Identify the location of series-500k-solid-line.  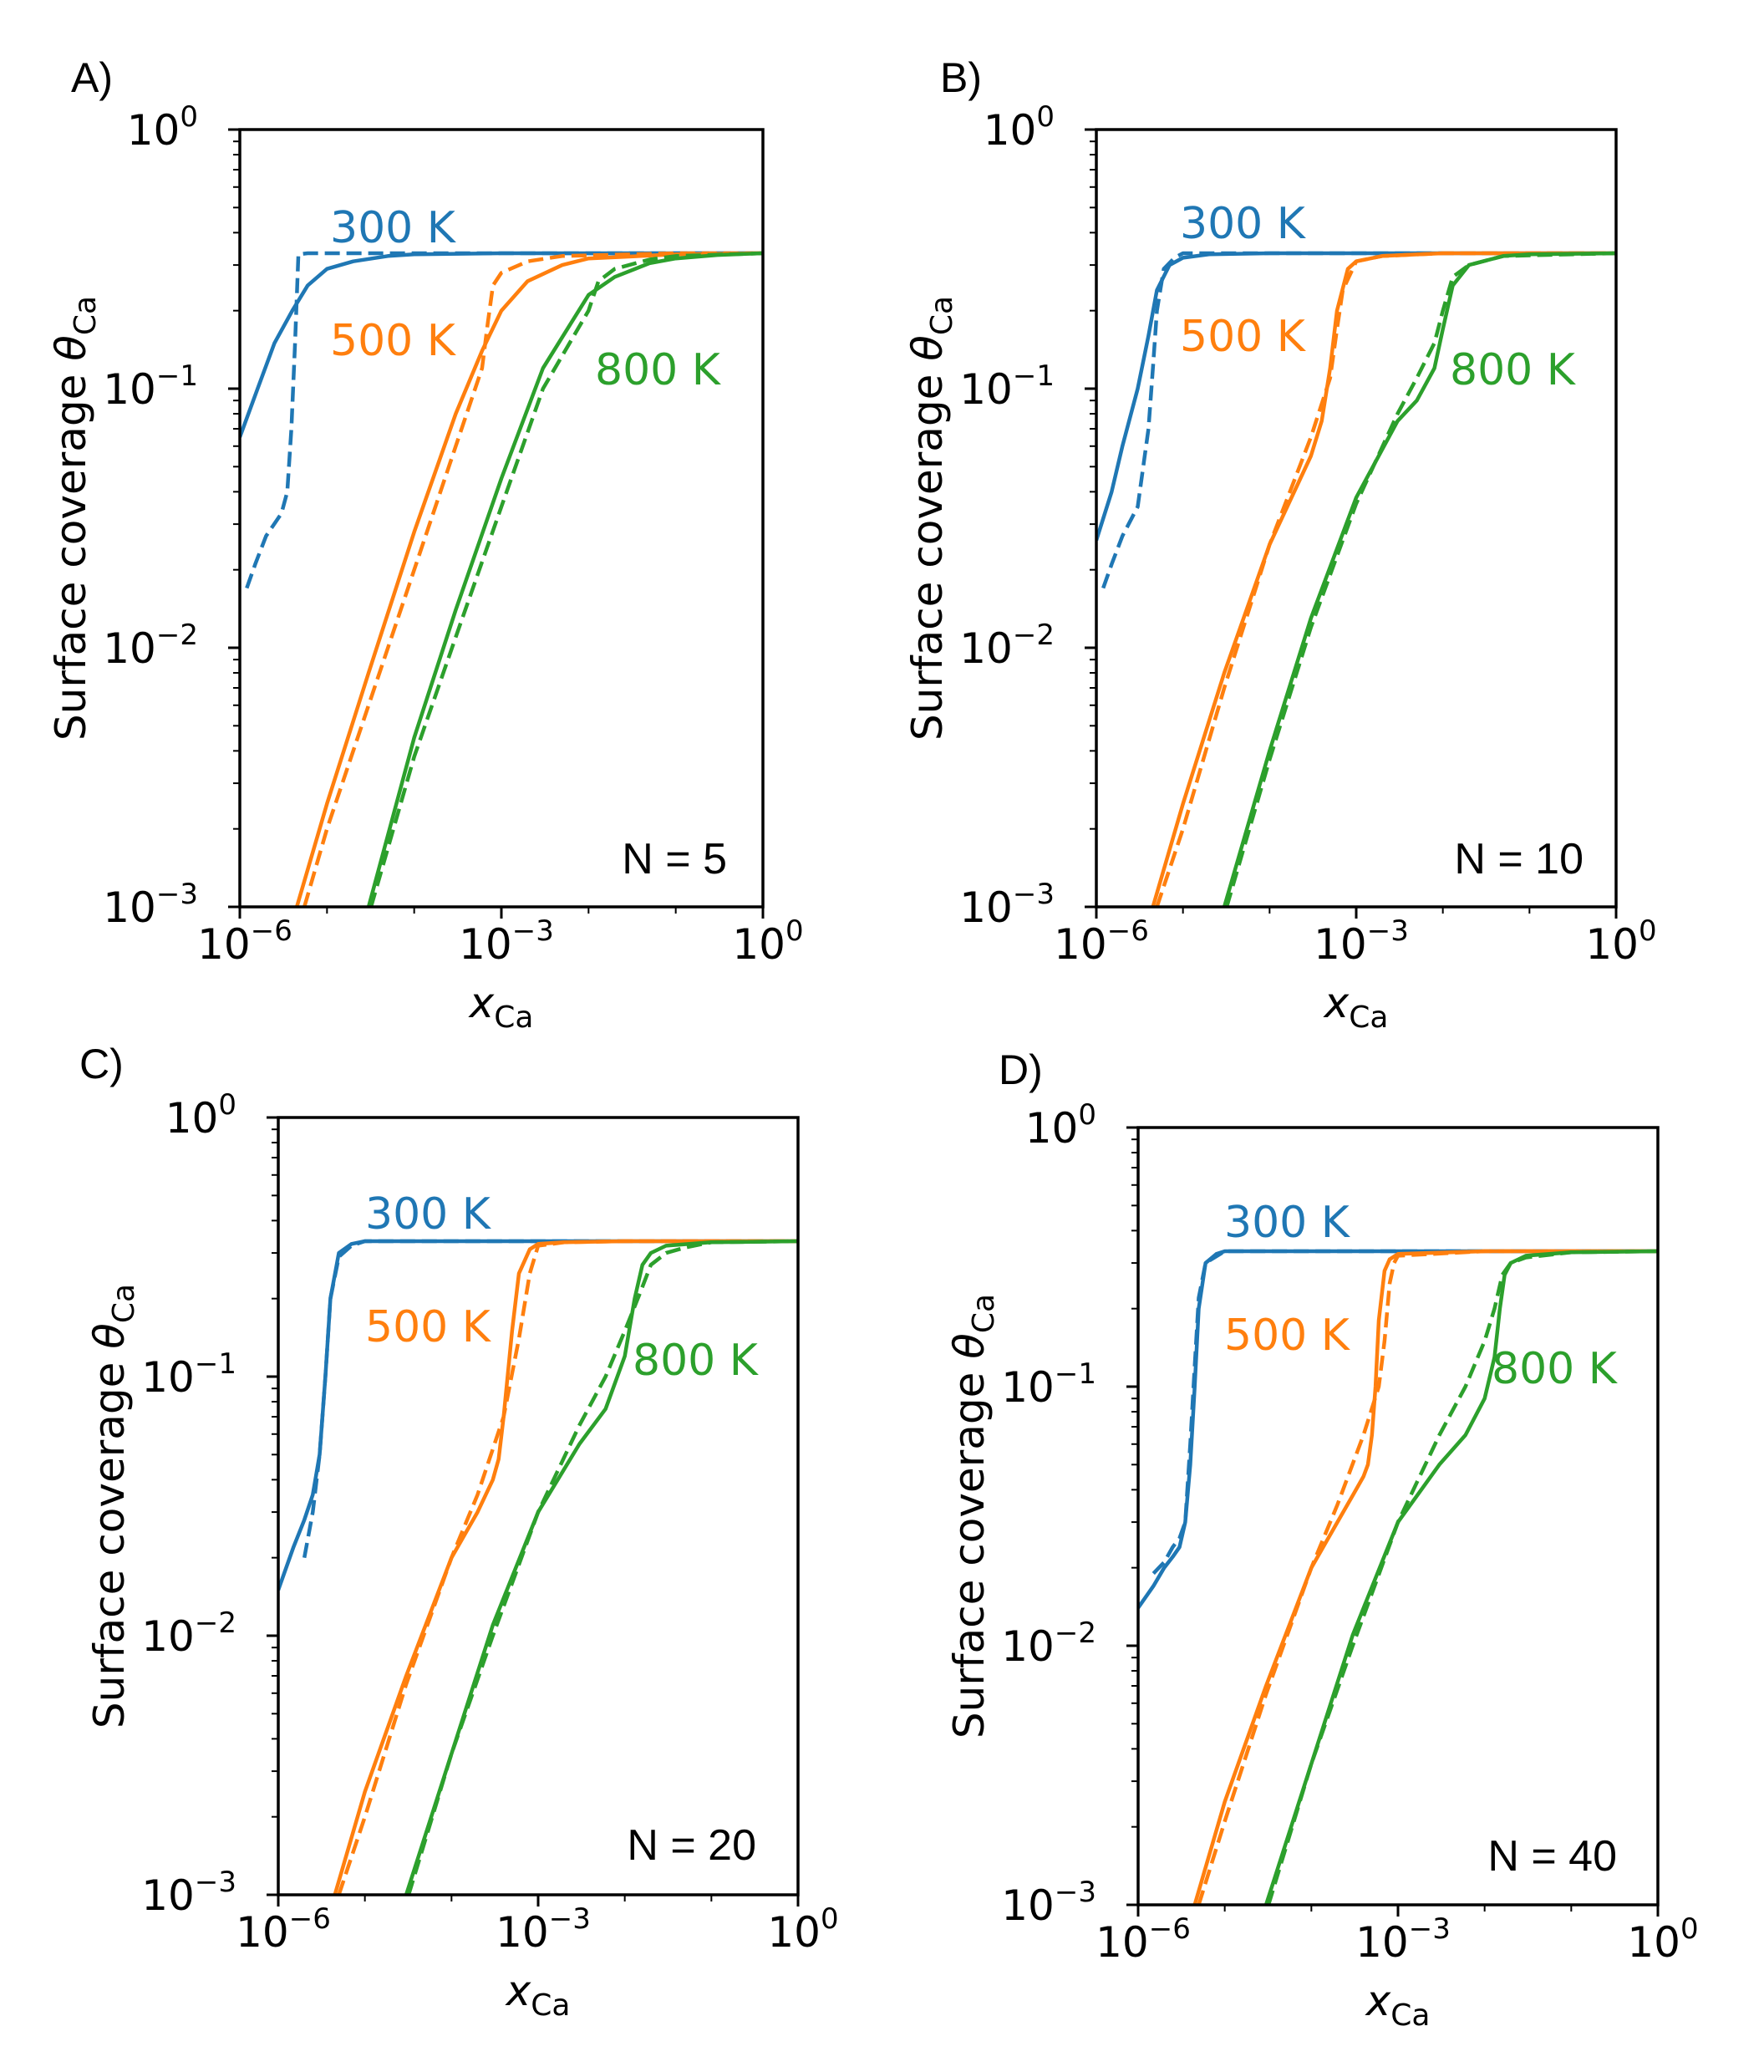
(529, 579).